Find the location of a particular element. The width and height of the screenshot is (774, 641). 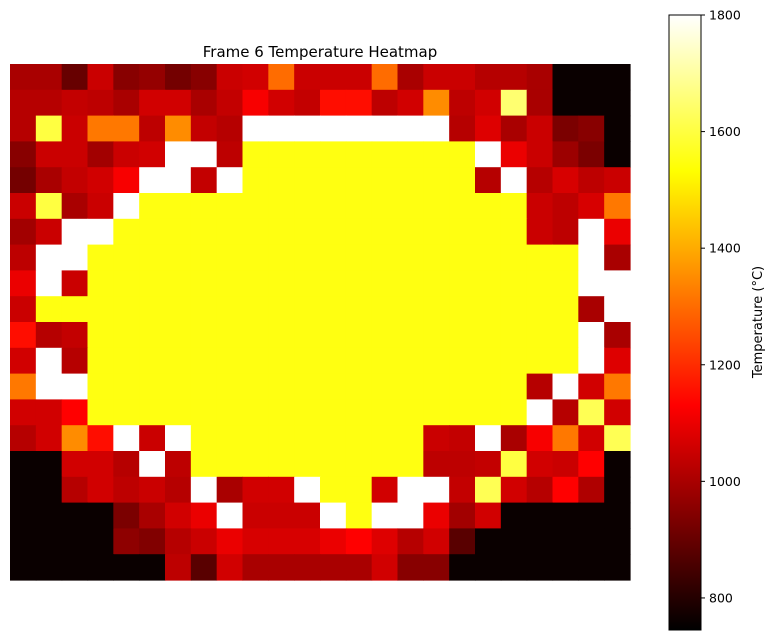

colorbar: 800 1000 1200 1400 1600 1800 Temperature (°C) is located at coordinates (717, 319).